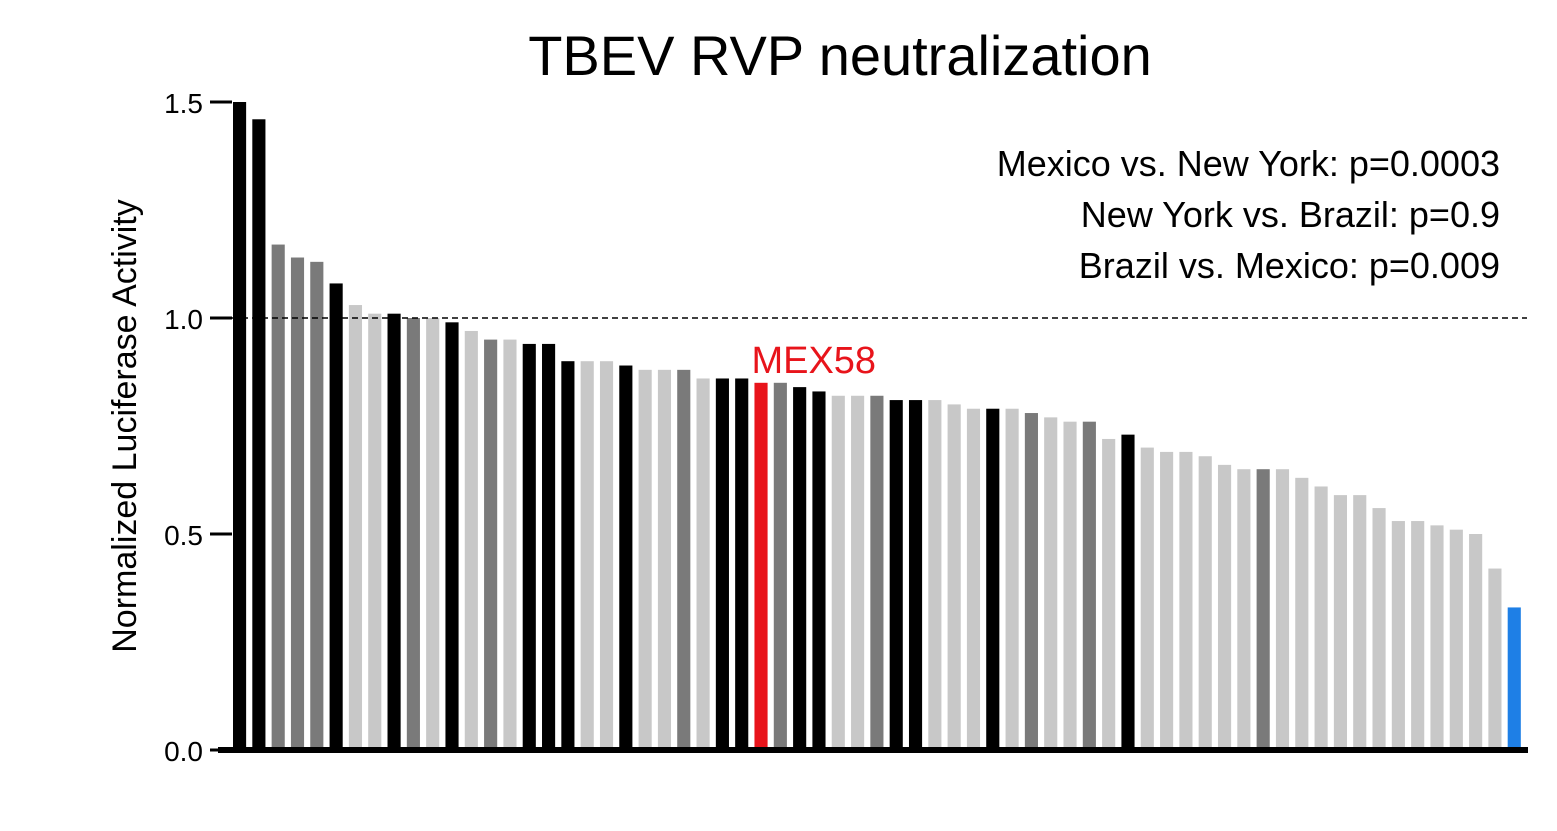  What do you see at coordinates (840, 55) in the screenshot?
I see `chart-title: TBEV RVP neutralization` at bounding box center [840, 55].